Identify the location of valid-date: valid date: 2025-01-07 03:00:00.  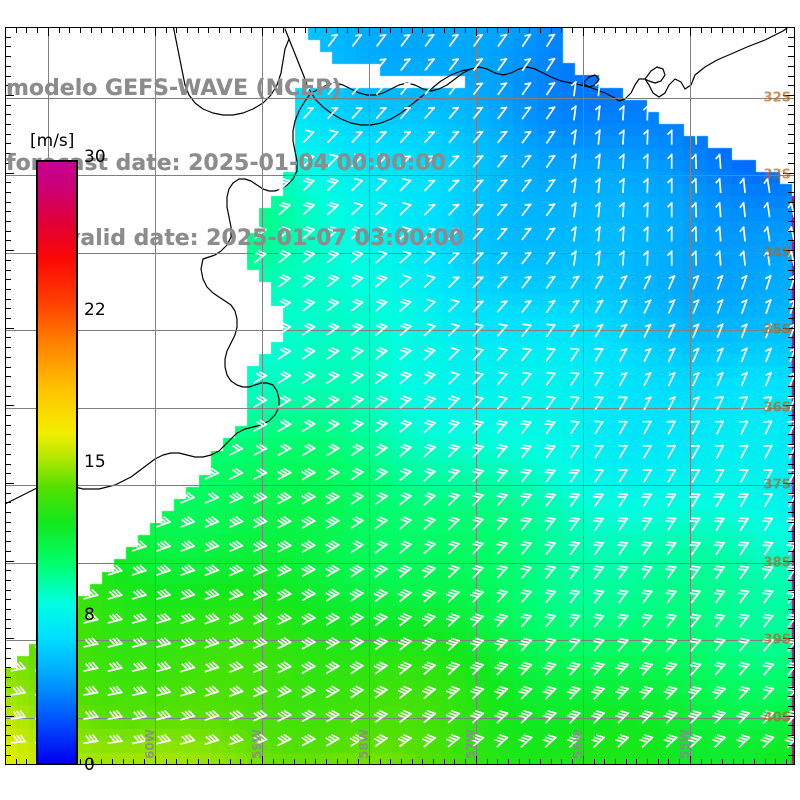
(265, 238).